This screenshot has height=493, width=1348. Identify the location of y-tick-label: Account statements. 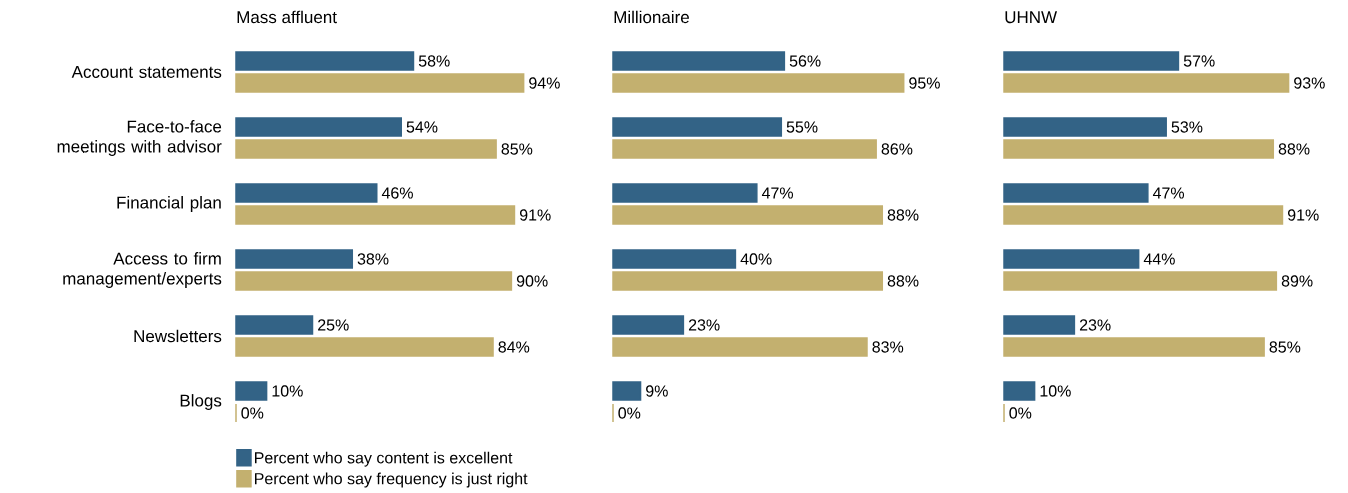
(146, 72).